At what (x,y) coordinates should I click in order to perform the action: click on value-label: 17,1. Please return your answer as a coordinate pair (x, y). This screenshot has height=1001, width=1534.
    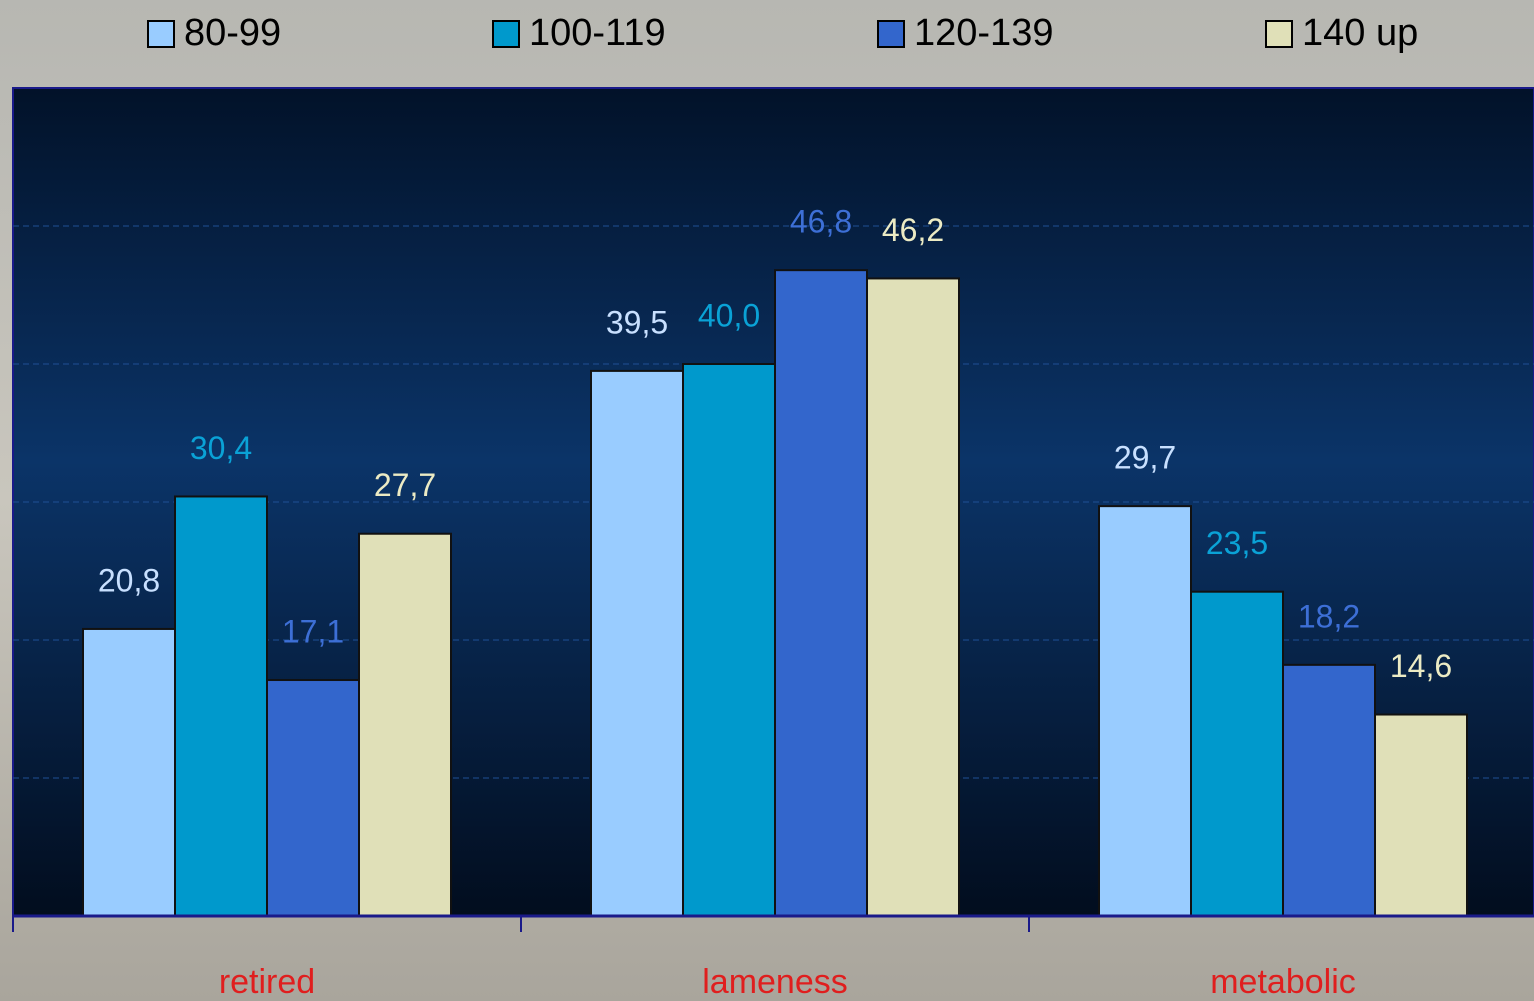
    Looking at the image, I should click on (313, 631).